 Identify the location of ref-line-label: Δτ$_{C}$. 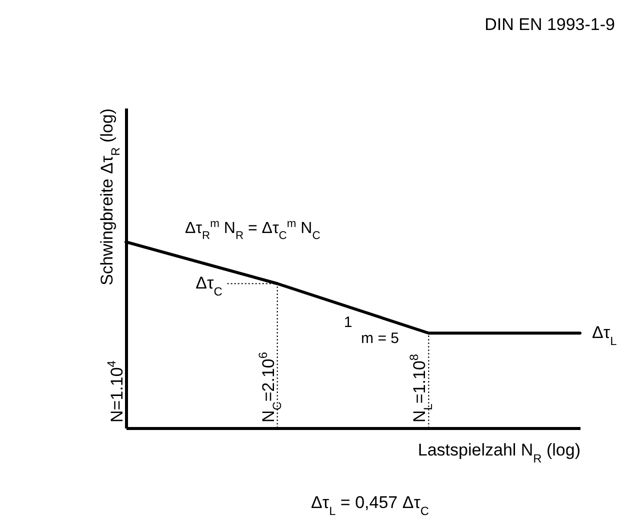
(209, 286).